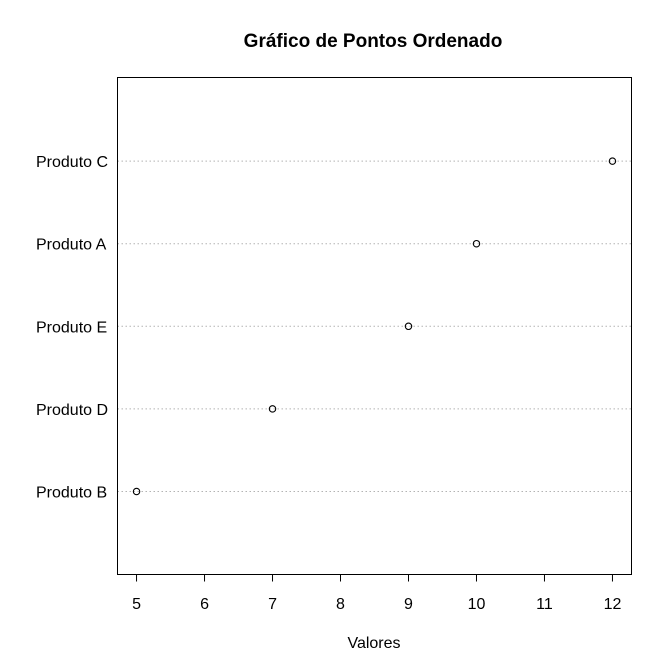  Describe the element at coordinates (71, 245) in the screenshot. I see `category-label: Produto A` at that location.